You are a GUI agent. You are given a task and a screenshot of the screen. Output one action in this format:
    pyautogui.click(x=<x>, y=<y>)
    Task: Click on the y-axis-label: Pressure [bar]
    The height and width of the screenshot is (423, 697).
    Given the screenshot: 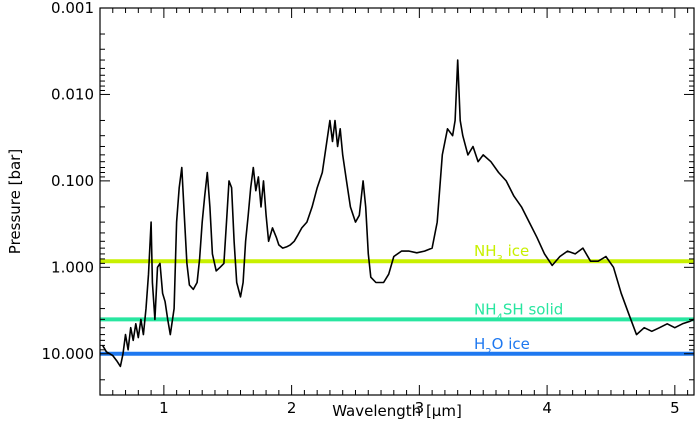 What is the action you would take?
    pyautogui.click(x=15, y=201)
    